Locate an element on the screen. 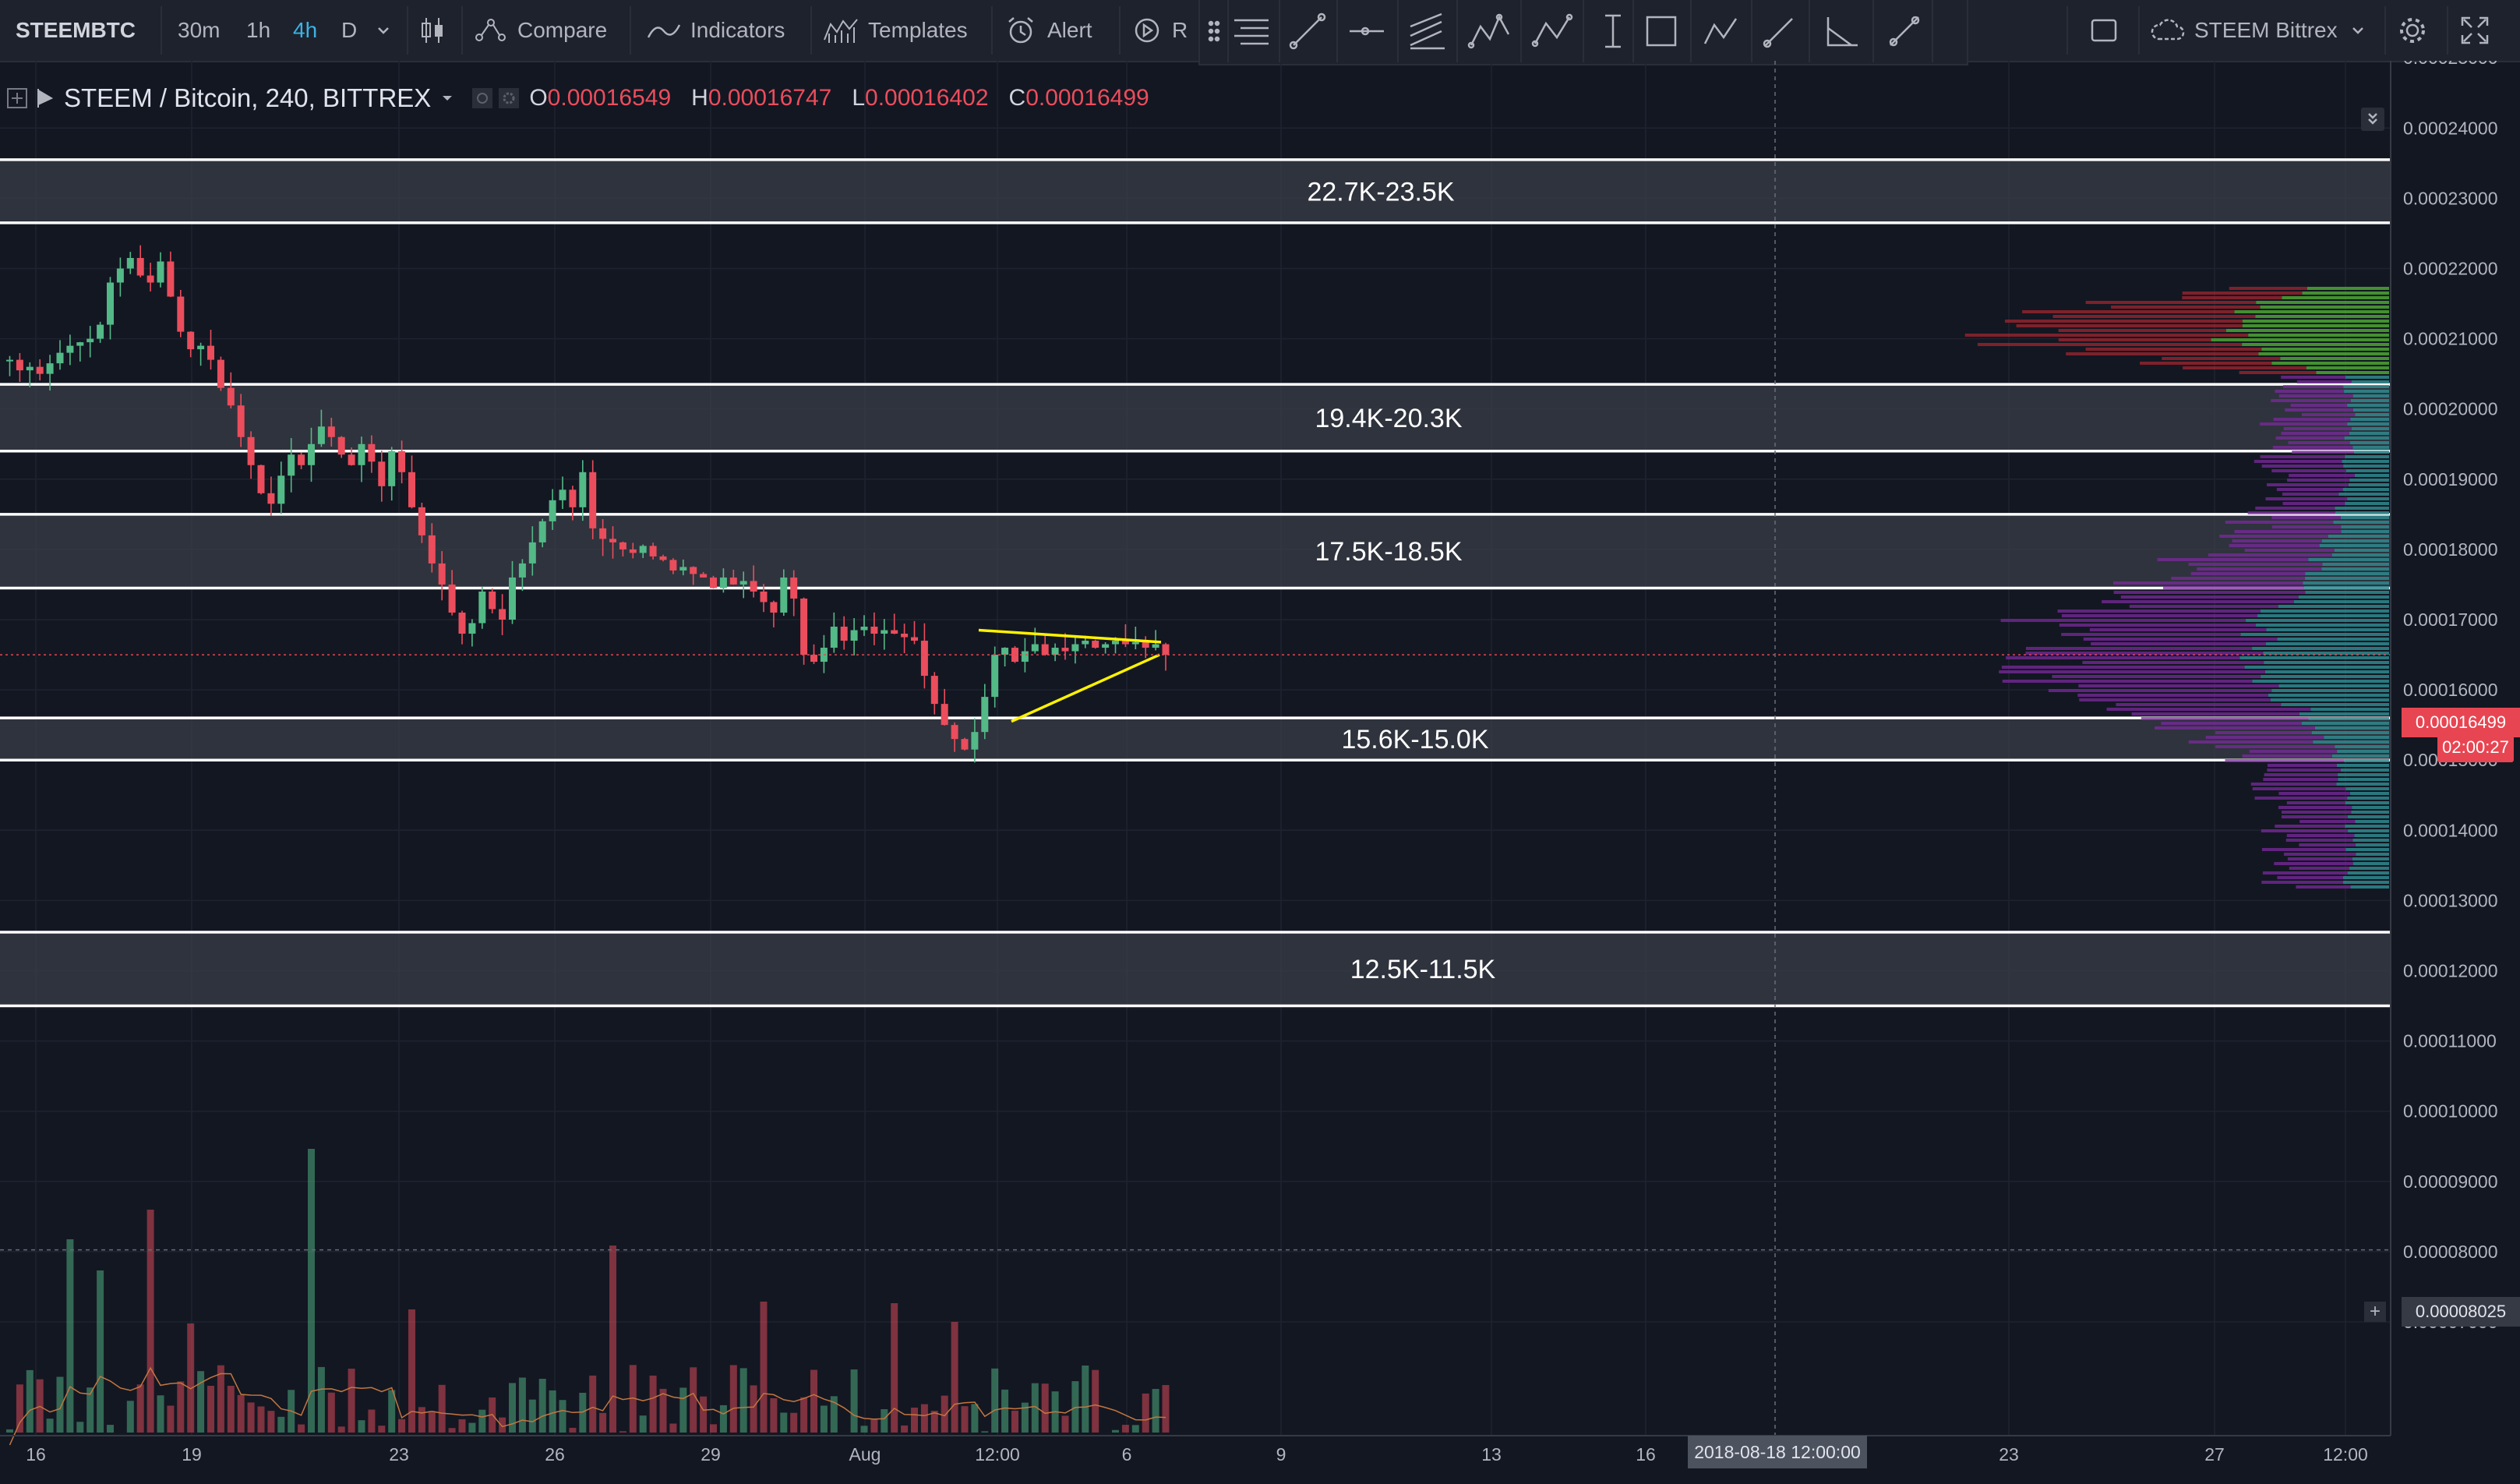 The image size is (2520, 1484). symbol-title: STEEM / Bitcoin, 240, BITTREX is located at coordinates (248, 97).